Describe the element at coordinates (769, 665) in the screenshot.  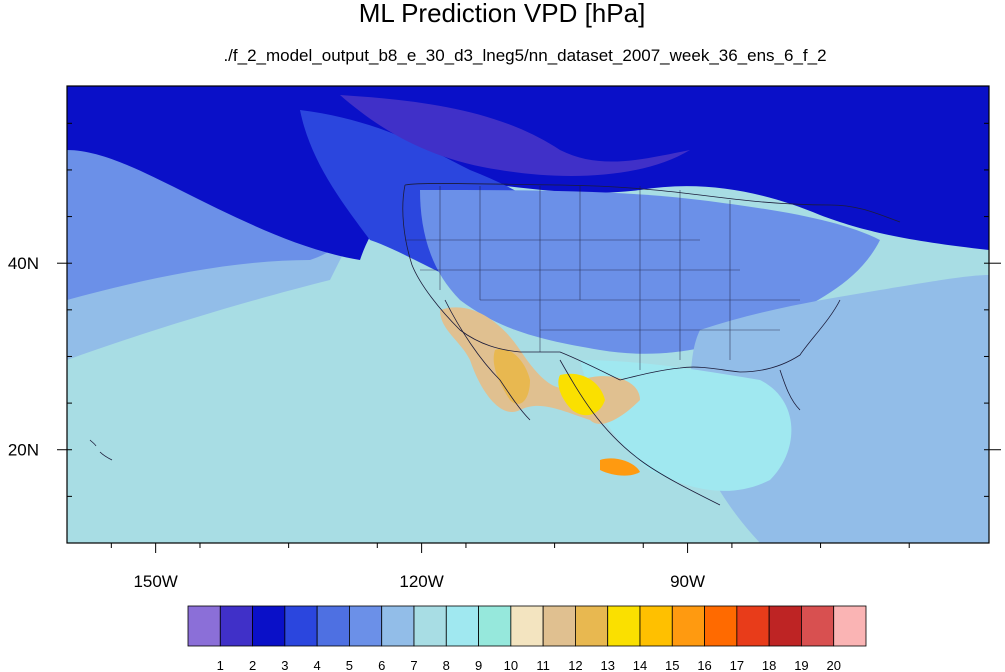
I see `colorbar-label: 18` at that location.